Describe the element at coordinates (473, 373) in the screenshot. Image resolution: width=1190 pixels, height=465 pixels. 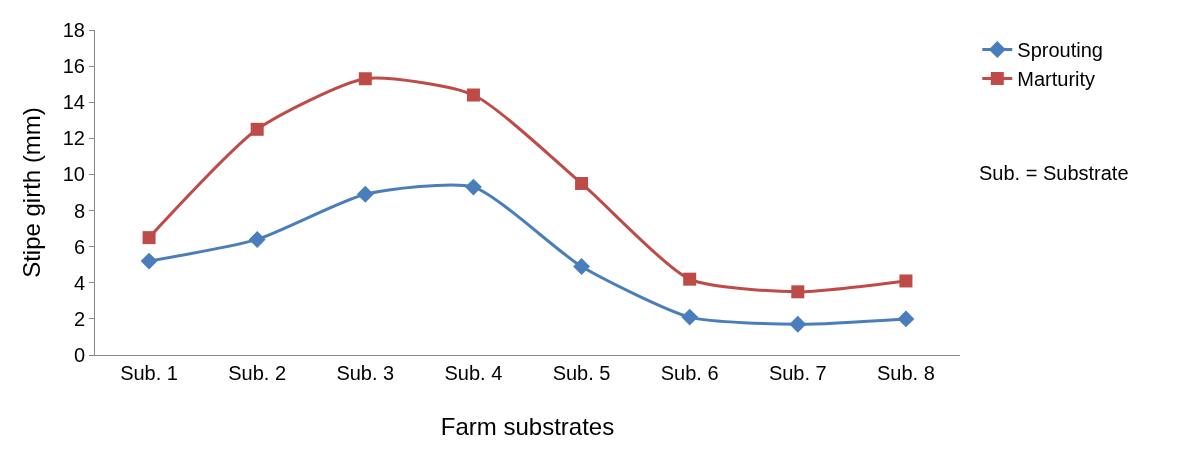
I see `x-tick-label: Sub. 4` at that location.